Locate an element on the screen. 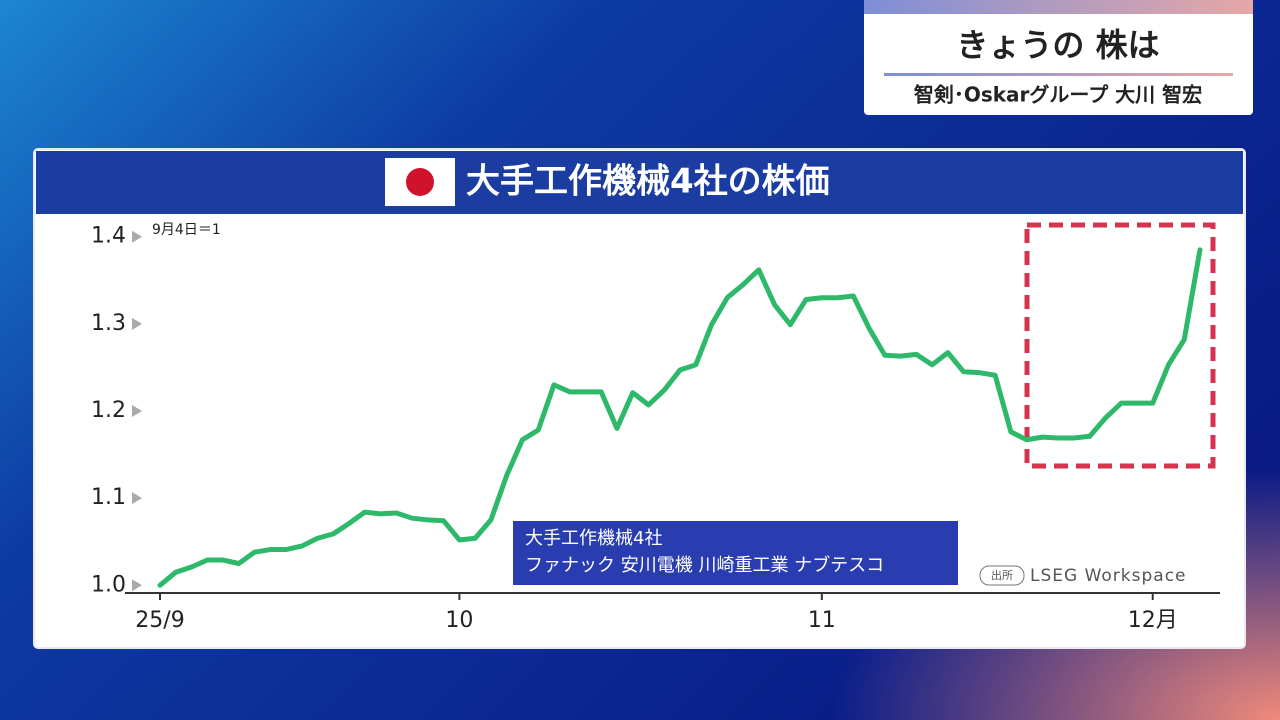 This screenshot has height=720, width=1280. header-guest: 智剣･Oskarグループ 大川 智宏 is located at coordinates (1058, 95).